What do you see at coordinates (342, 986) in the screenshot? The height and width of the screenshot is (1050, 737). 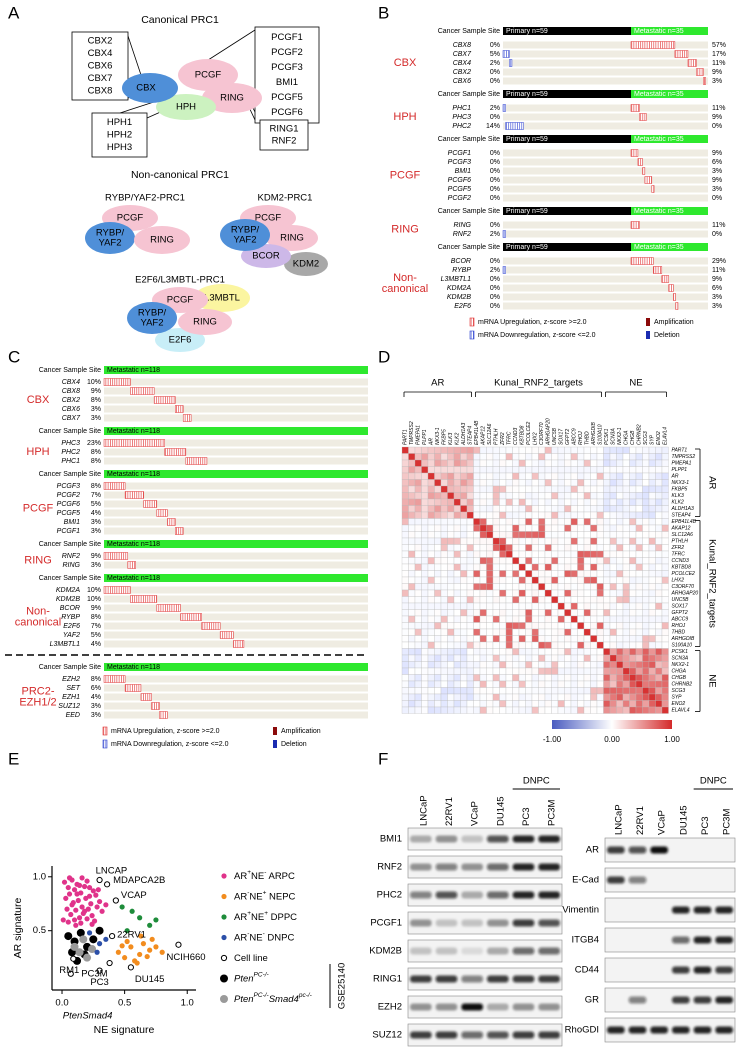 I see `dataset-label: GSE25140` at bounding box center [342, 986].